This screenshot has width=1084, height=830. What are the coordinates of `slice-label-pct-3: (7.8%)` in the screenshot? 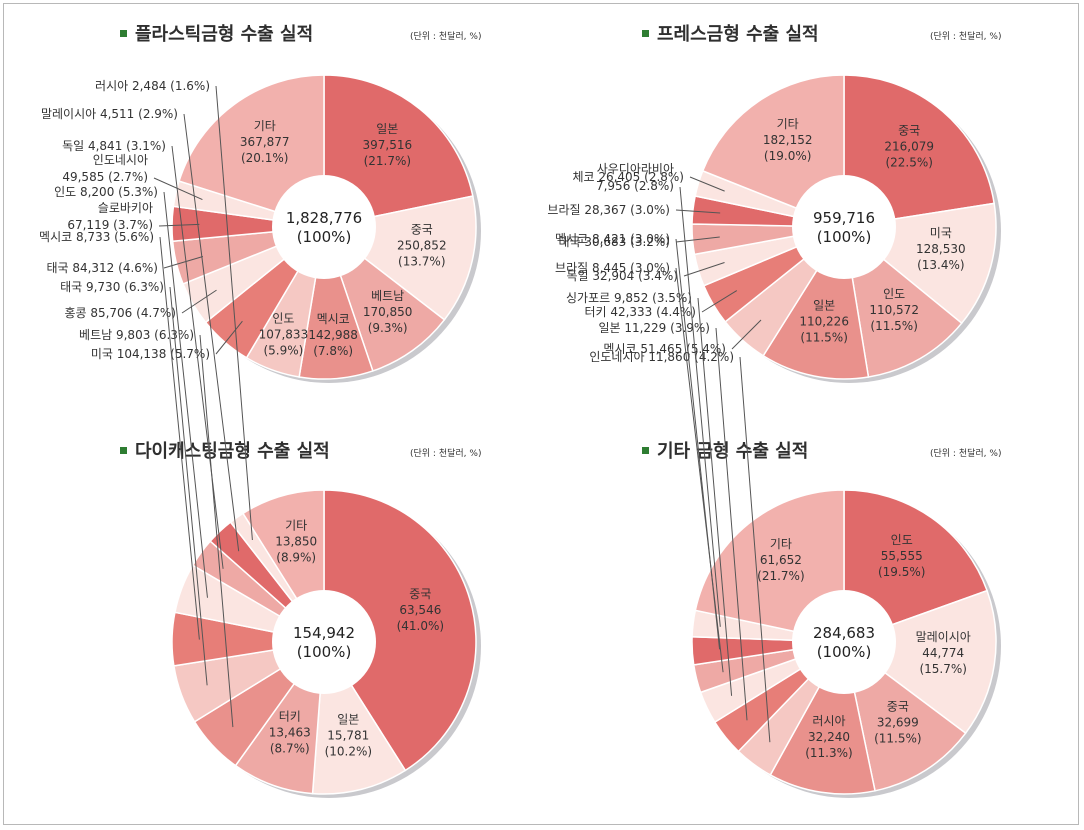 It's located at (333, 351).